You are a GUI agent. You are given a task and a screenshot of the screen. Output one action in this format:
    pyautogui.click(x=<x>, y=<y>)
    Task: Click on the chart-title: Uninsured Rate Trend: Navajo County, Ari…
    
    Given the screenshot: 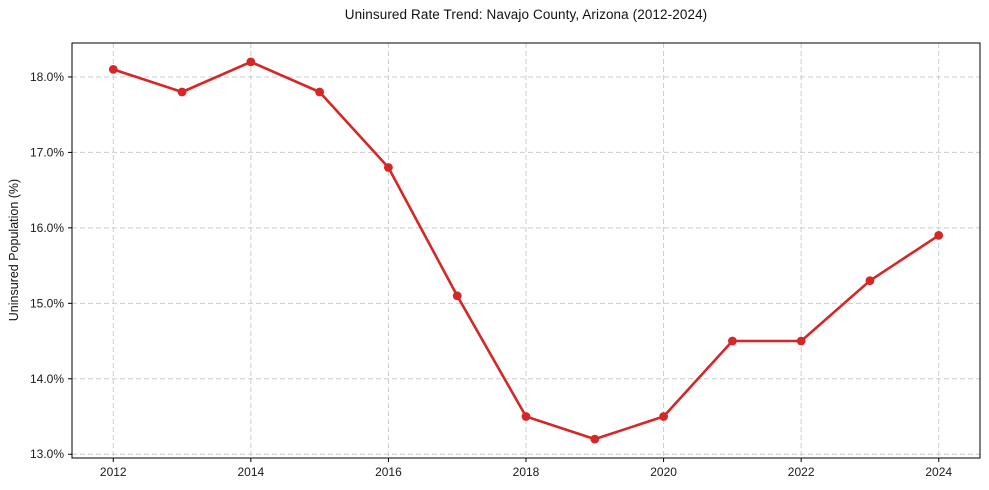 What is the action you would take?
    pyautogui.click(x=526, y=14)
    